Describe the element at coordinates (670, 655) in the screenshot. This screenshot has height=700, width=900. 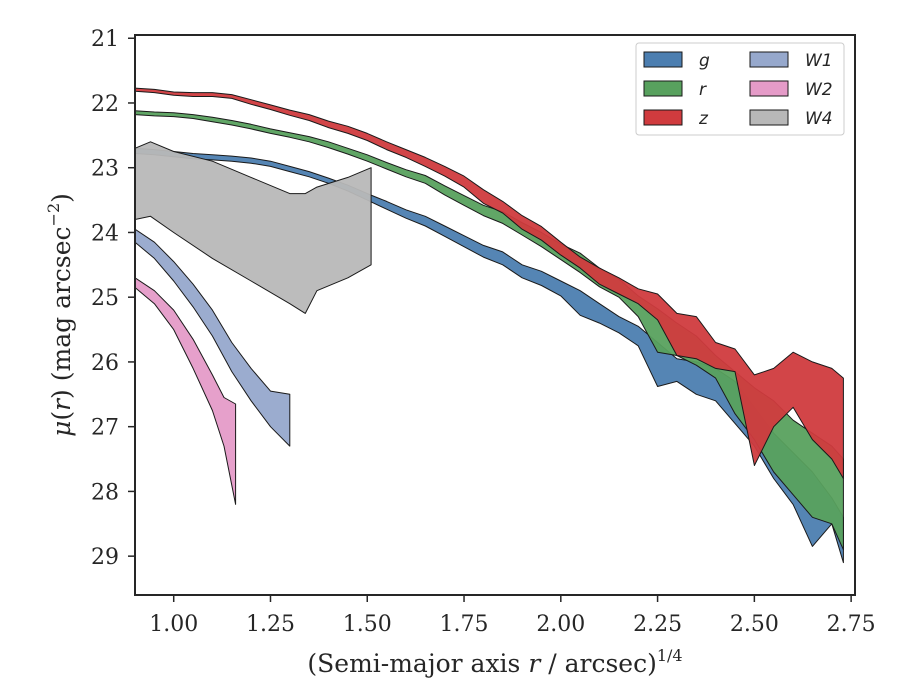
I see `x-axis-label-sup: 1/4` at that location.